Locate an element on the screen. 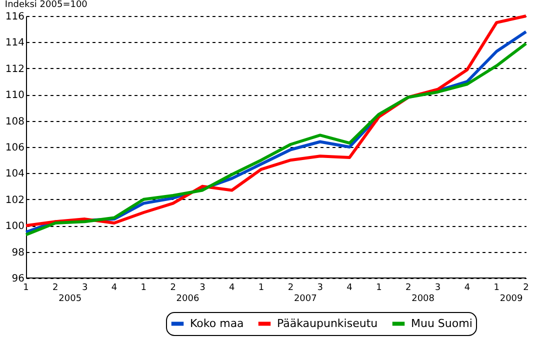 This screenshot has height=345, width=533. y-tick-label: 100 is located at coordinates (14, 226).